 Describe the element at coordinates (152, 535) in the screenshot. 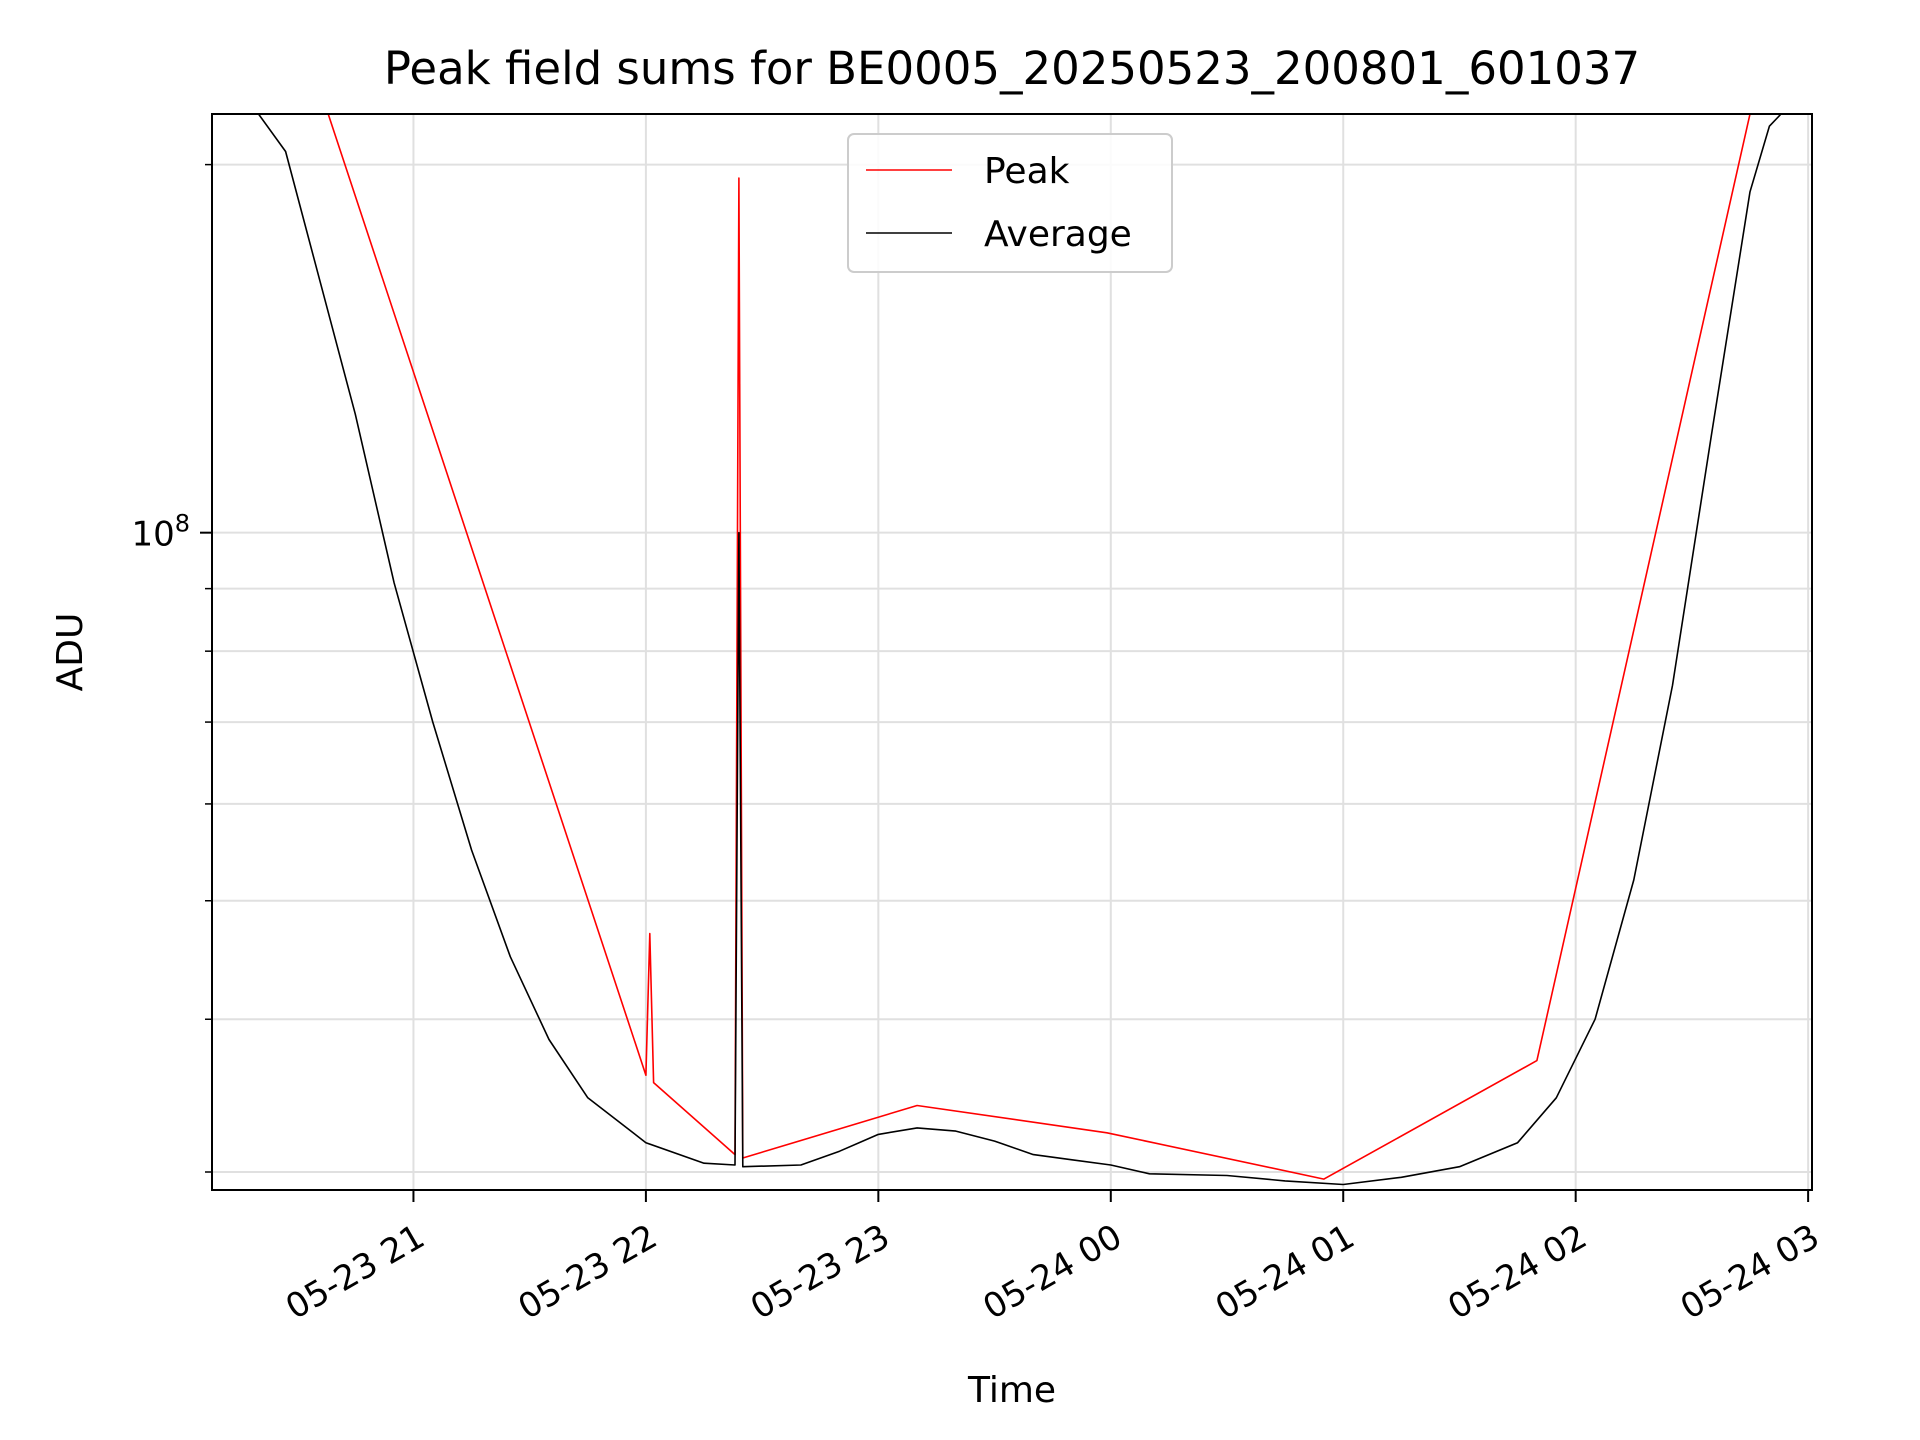

I see `y-tick-label-base: 10` at that location.